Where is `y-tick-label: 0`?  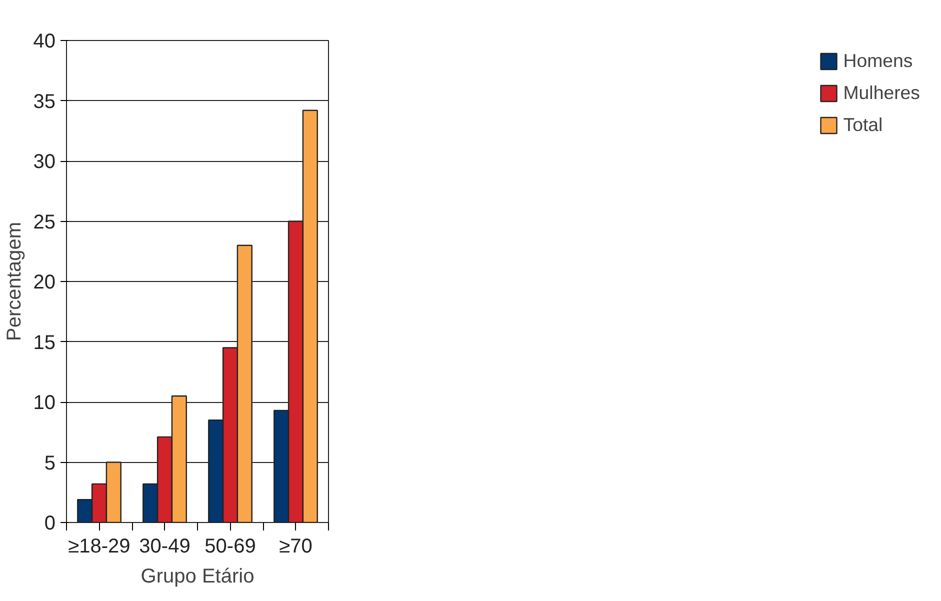
y-tick-label: 0 is located at coordinates (50, 523).